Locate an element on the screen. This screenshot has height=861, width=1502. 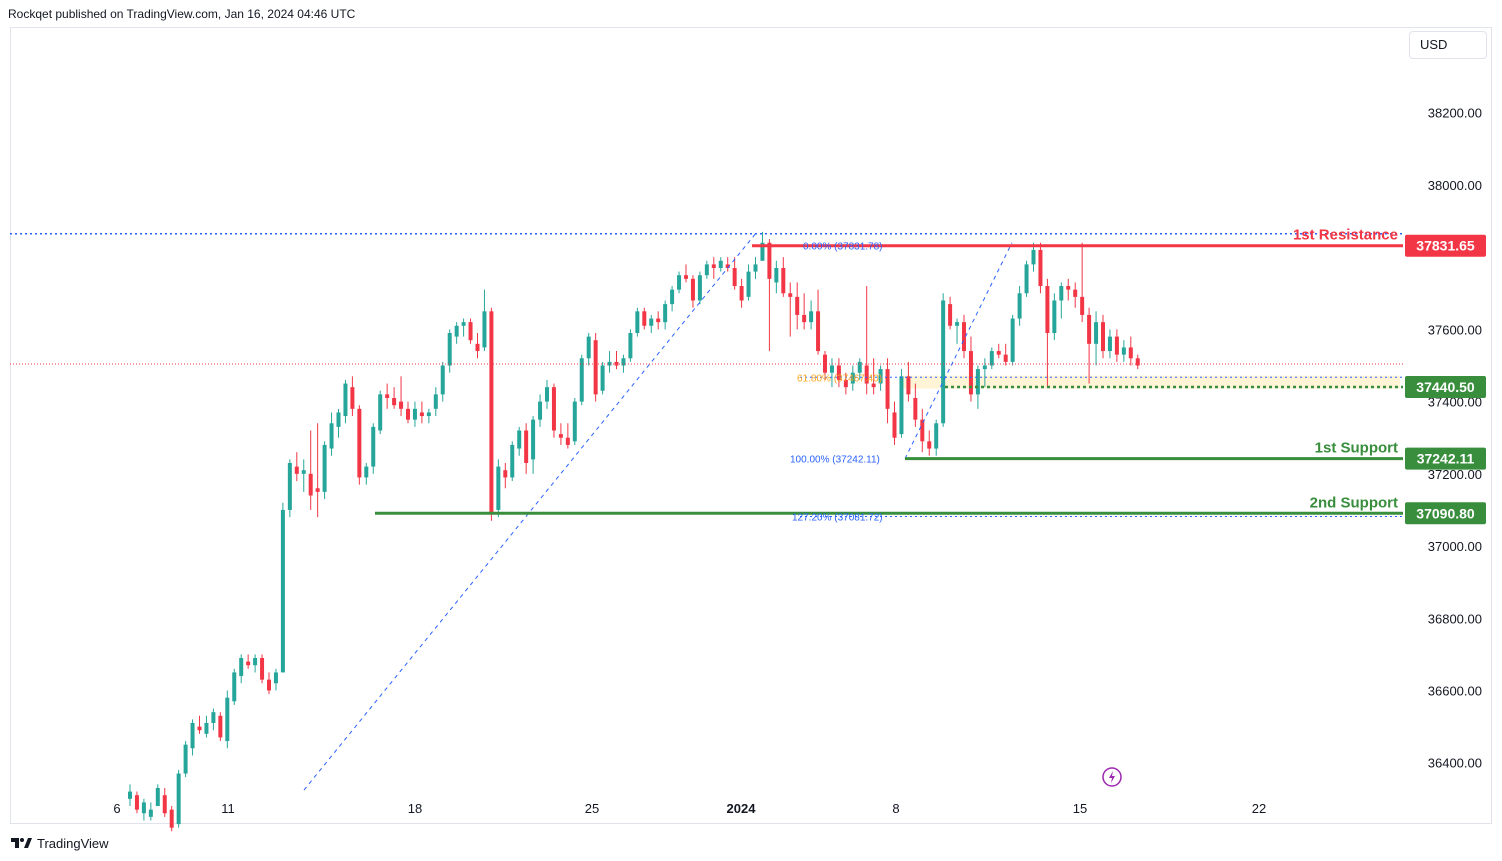
price-tick-label: 36600.00 is located at coordinates (1455, 690).